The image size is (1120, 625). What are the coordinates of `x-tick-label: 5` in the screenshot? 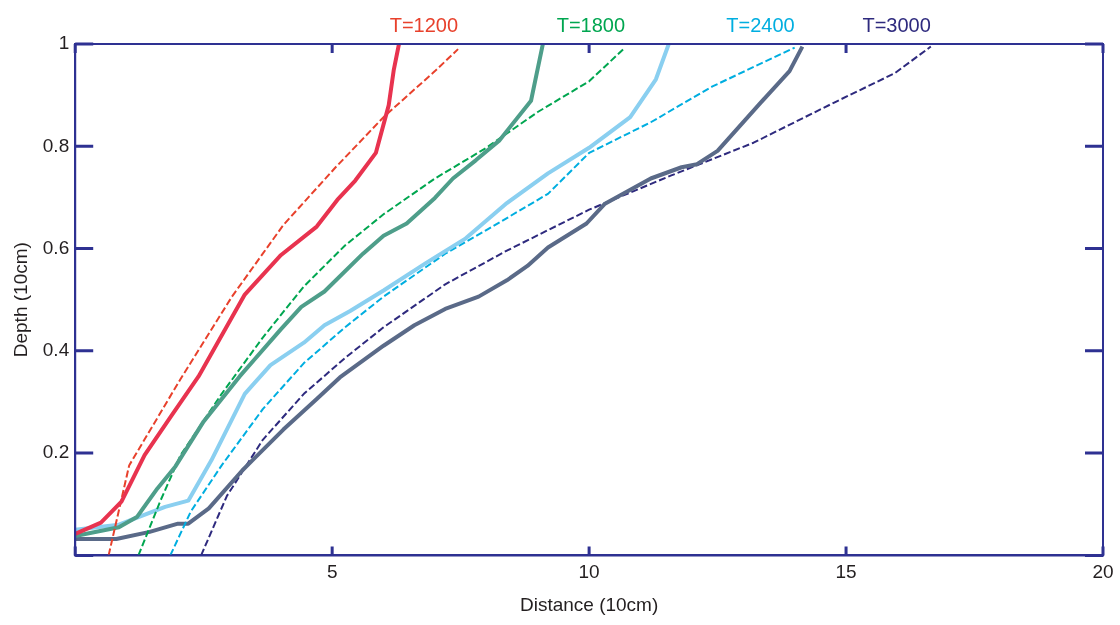 It's located at (332, 572).